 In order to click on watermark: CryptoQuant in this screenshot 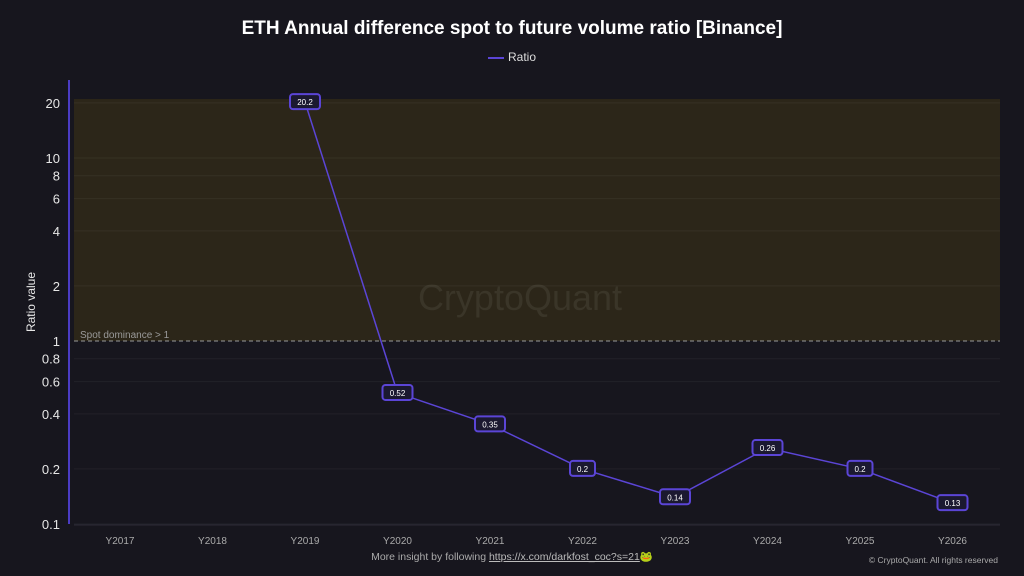, I will do `click(520, 297)`.